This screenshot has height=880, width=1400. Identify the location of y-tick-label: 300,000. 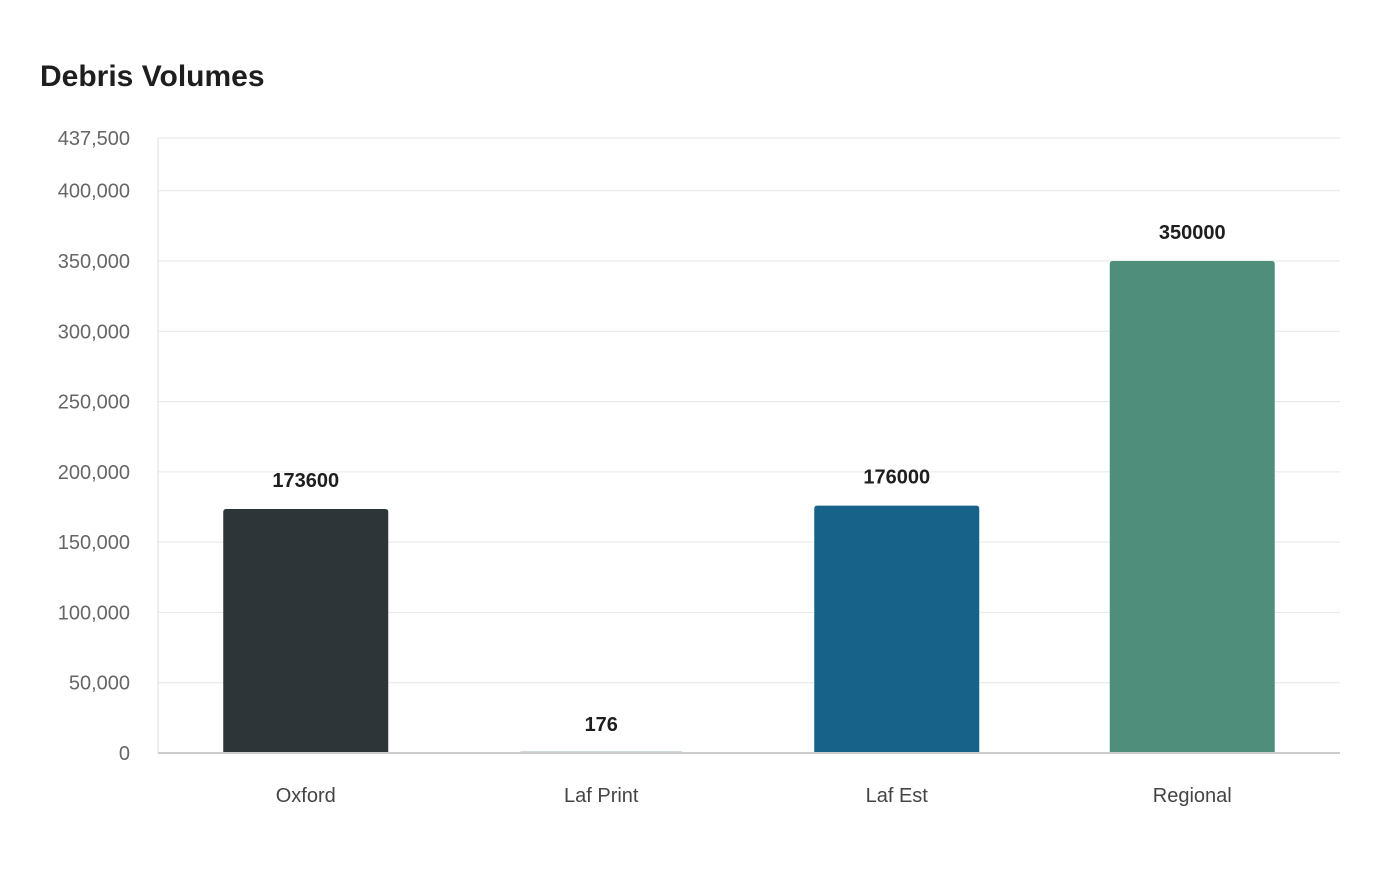
(94, 332).